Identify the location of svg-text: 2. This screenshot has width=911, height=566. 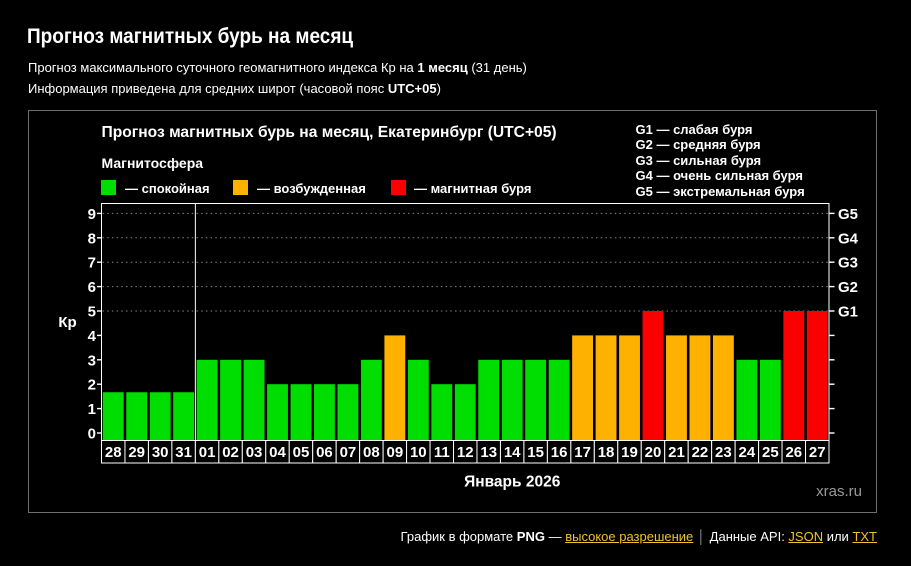
(92, 385).